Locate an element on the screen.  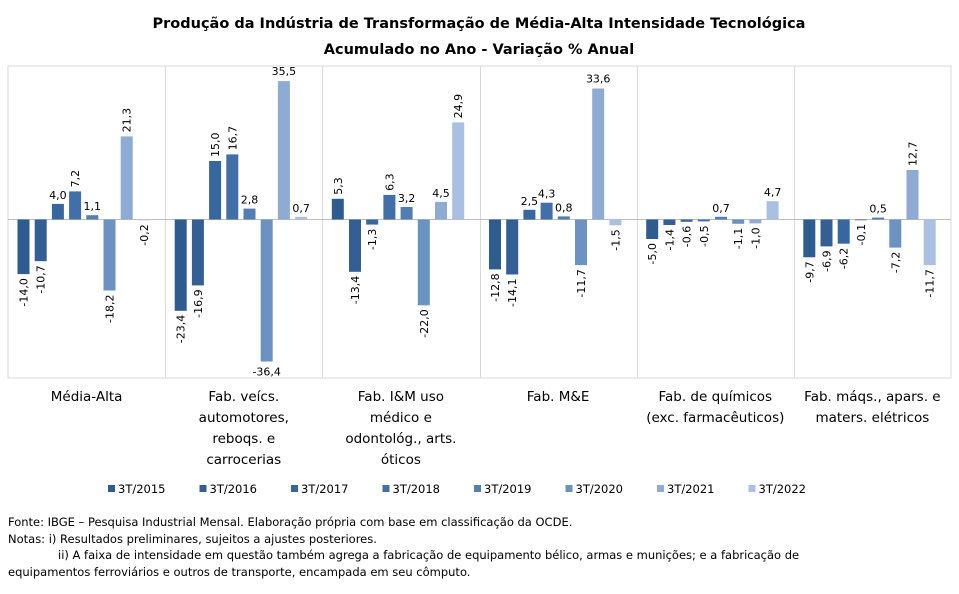
legend-label: 3T/2016 is located at coordinates (233, 489).